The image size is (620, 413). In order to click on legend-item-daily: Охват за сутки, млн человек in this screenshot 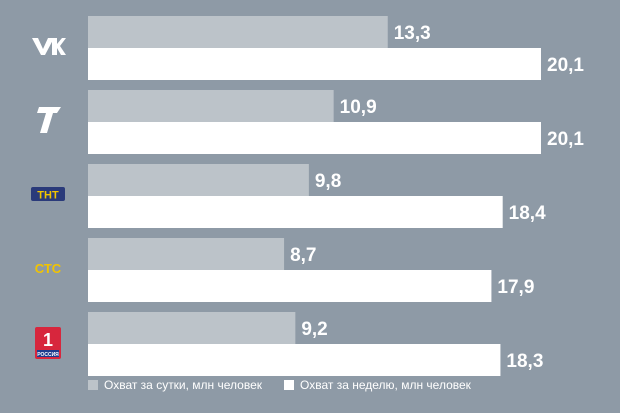, I will do `click(175, 385)`.